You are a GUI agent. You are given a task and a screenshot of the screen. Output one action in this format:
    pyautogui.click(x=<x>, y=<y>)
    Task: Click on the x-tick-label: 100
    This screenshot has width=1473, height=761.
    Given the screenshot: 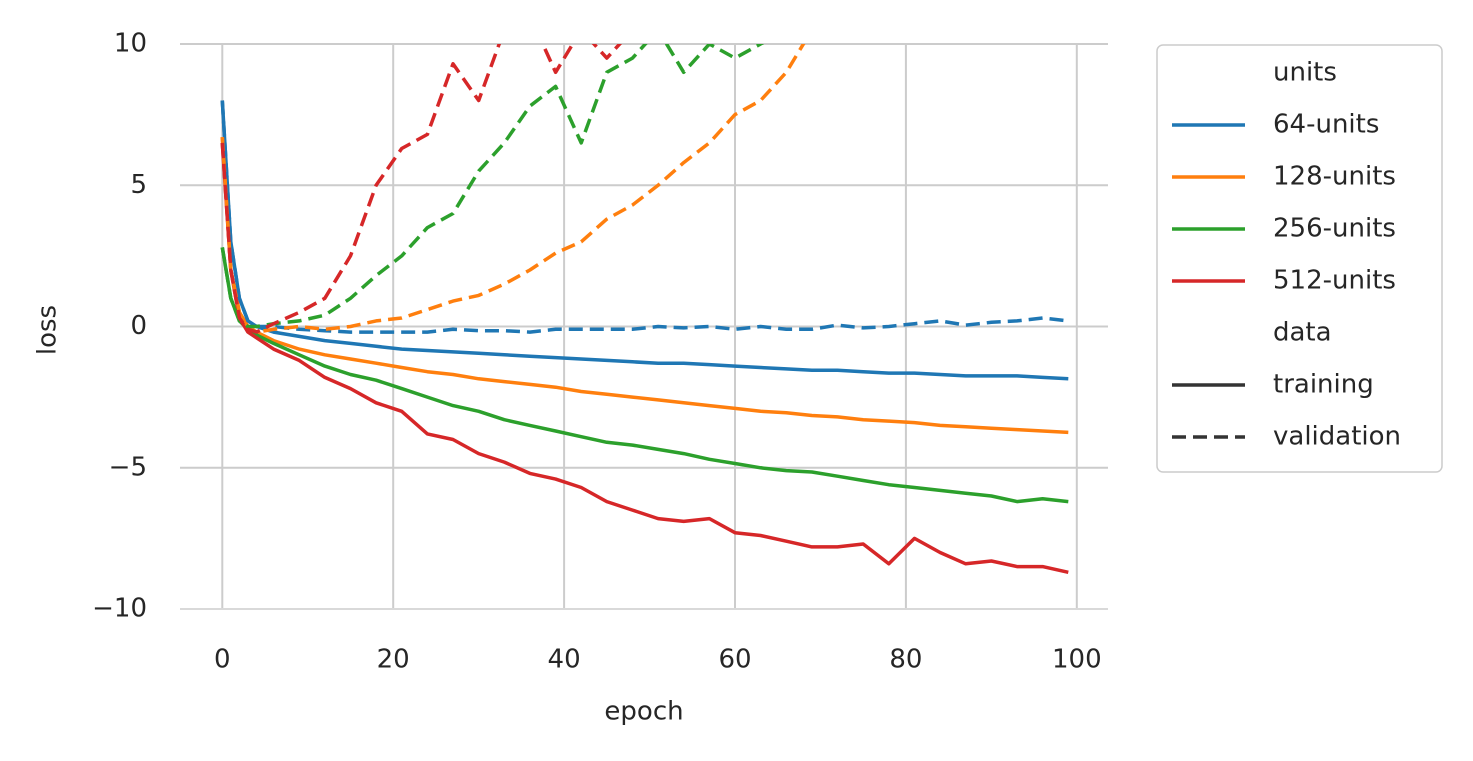 What is the action you would take?
    pyautogui.click(x=1077, y=660)
    